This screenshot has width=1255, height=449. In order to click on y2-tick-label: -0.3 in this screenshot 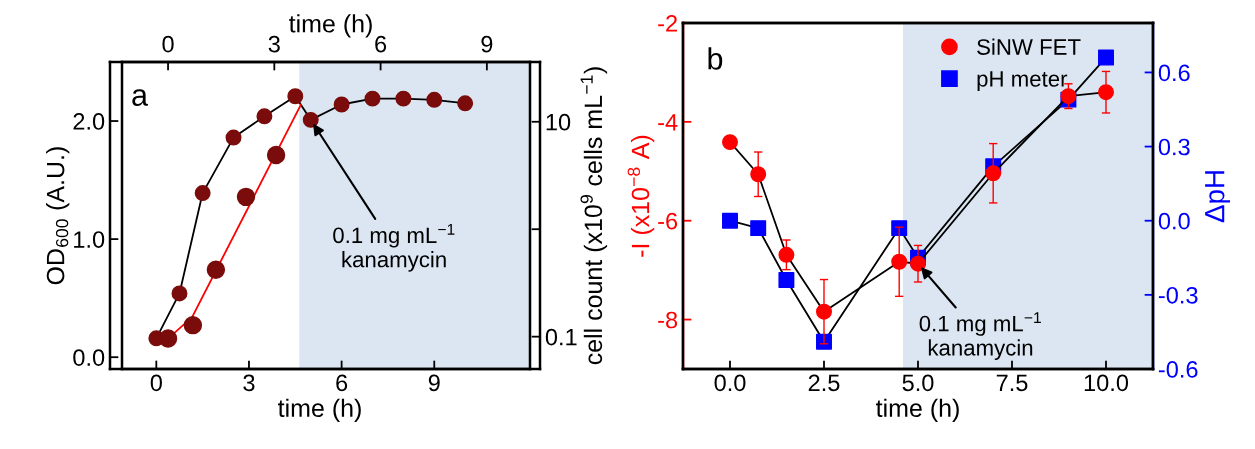, I will do `click(1178, 295)`.